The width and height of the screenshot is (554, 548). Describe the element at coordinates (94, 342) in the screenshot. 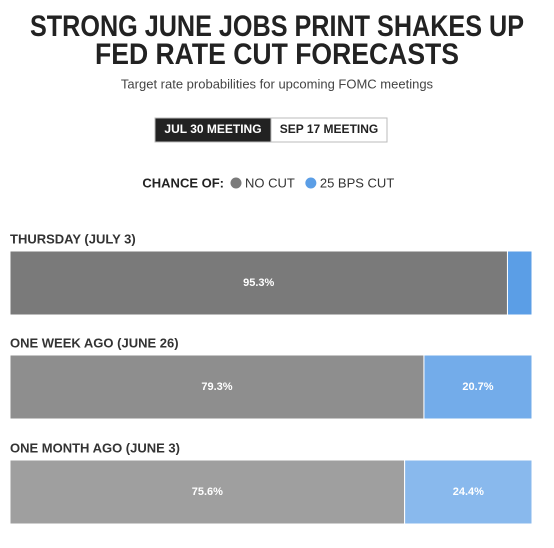

I see `category-label: ONE WEEK AGO (JUNE 26)` at that location.